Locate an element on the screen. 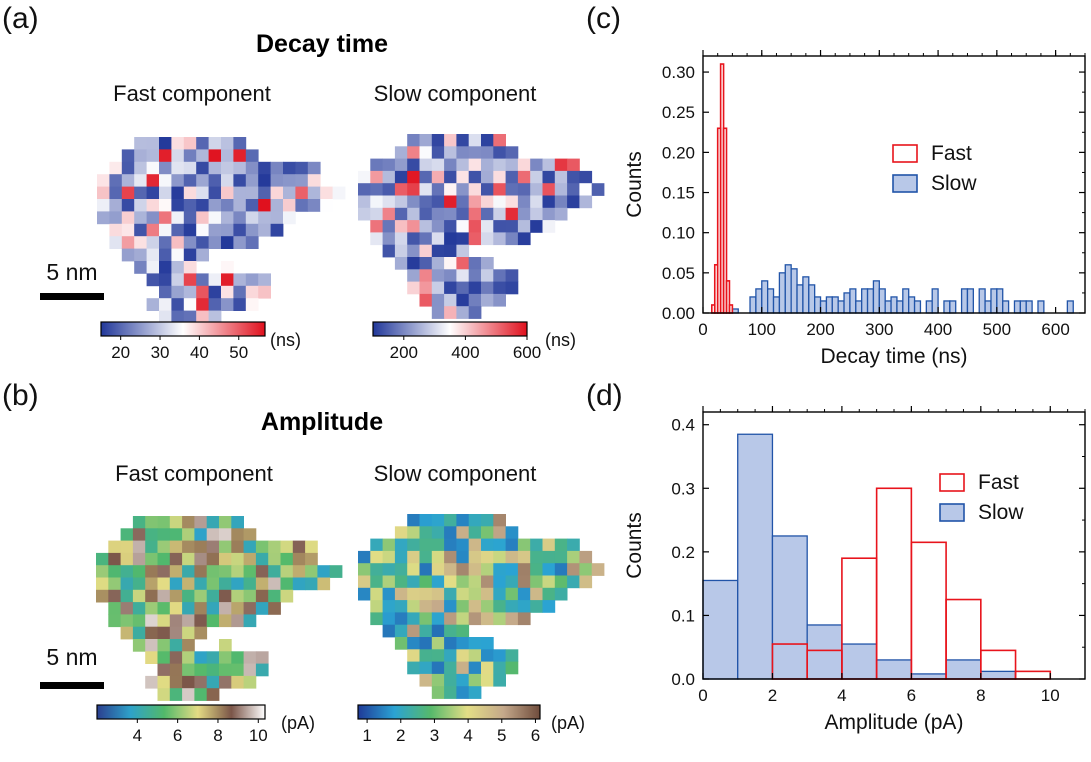 This screenshot has width=1091, height=762. legend-label-slow: Slow is located at coordinates (1001, 512).